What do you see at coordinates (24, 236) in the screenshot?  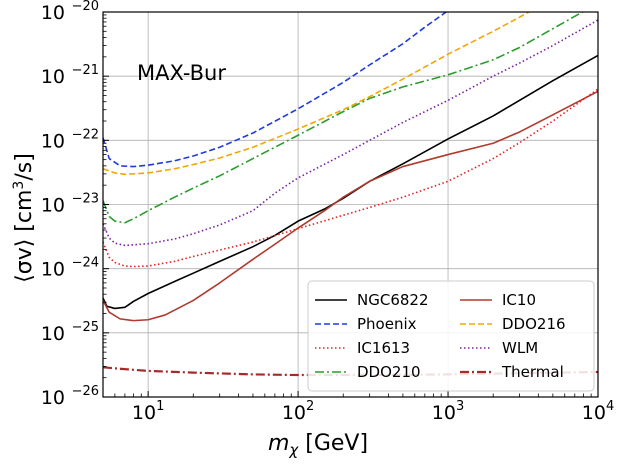 I see `y-axis-title-main: ⟨σv⟩ [cm` at bounding box center [24, 236].